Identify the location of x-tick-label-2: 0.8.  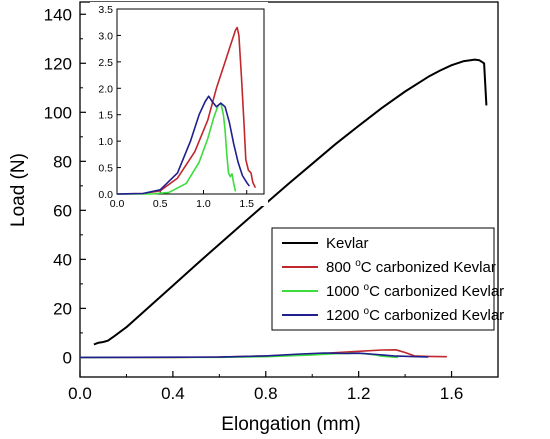
(266, 393).